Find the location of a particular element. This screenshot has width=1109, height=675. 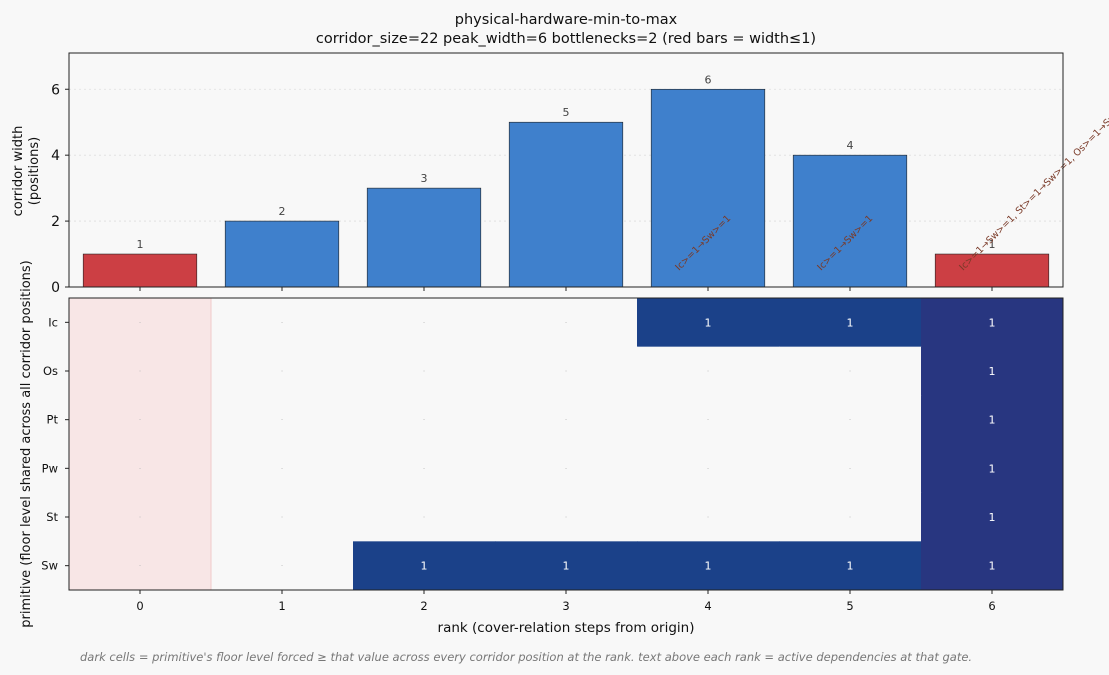

heatmap-xtick-label: 4 is located at coordinates (707, 606).